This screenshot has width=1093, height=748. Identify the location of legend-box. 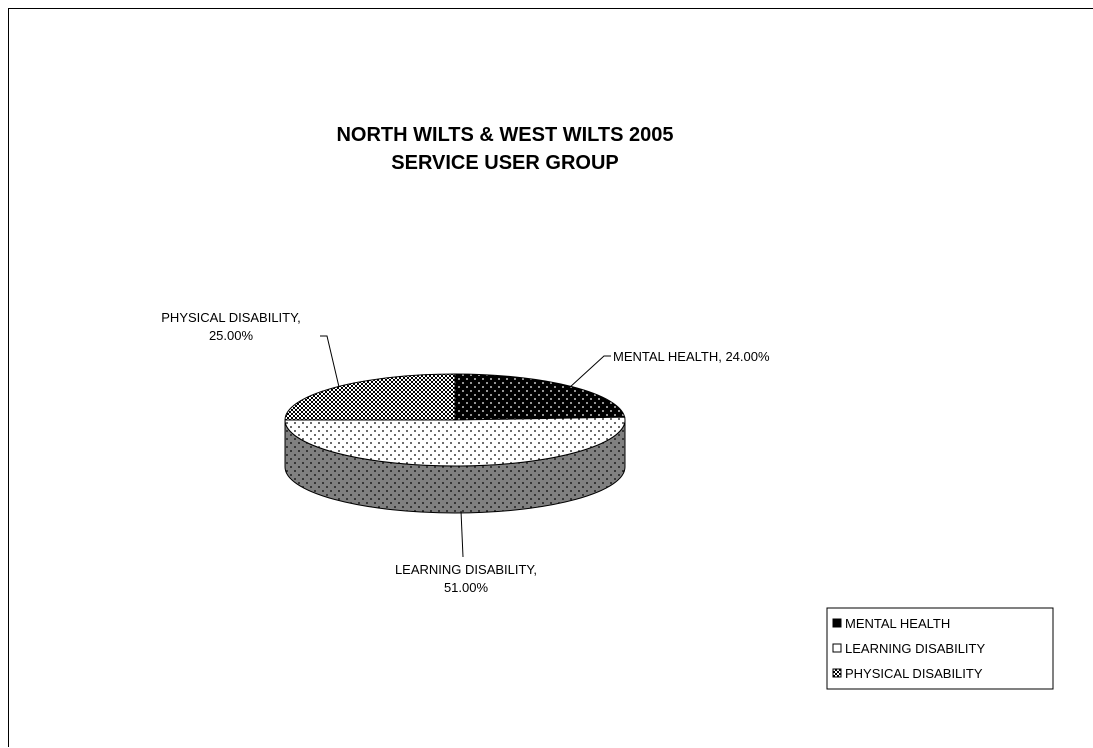
(940, 648).